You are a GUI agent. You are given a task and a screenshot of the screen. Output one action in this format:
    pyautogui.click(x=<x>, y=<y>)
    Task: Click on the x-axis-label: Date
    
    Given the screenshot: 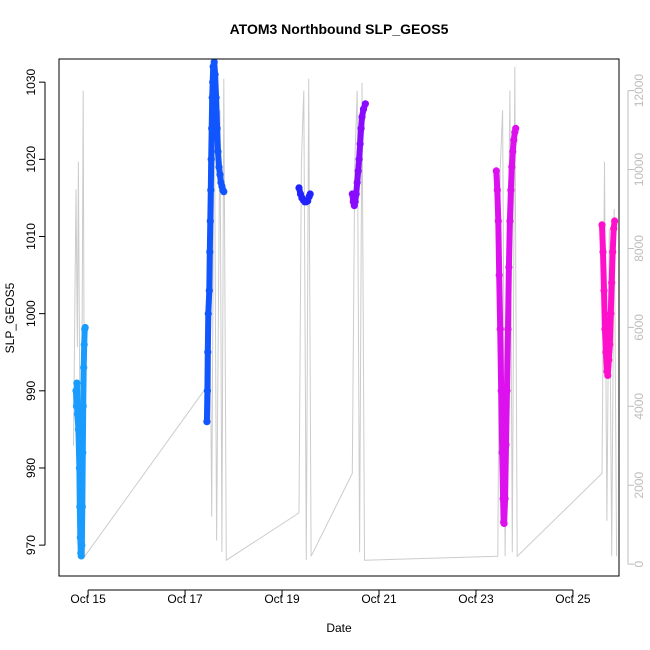 What is the action you would take?
    pyautogui.click(x=339, y=628)
    